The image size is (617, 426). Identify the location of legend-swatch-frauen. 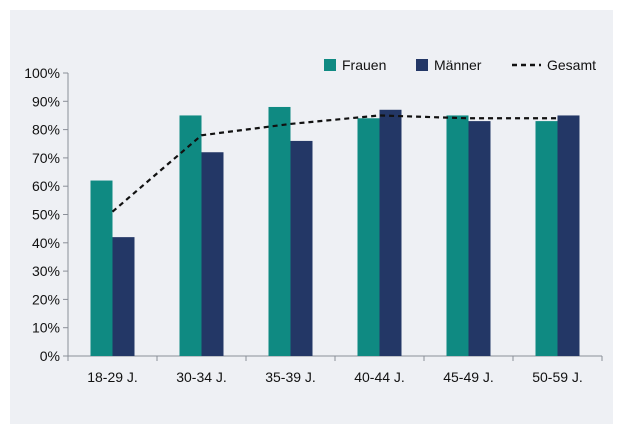
(330, 65).